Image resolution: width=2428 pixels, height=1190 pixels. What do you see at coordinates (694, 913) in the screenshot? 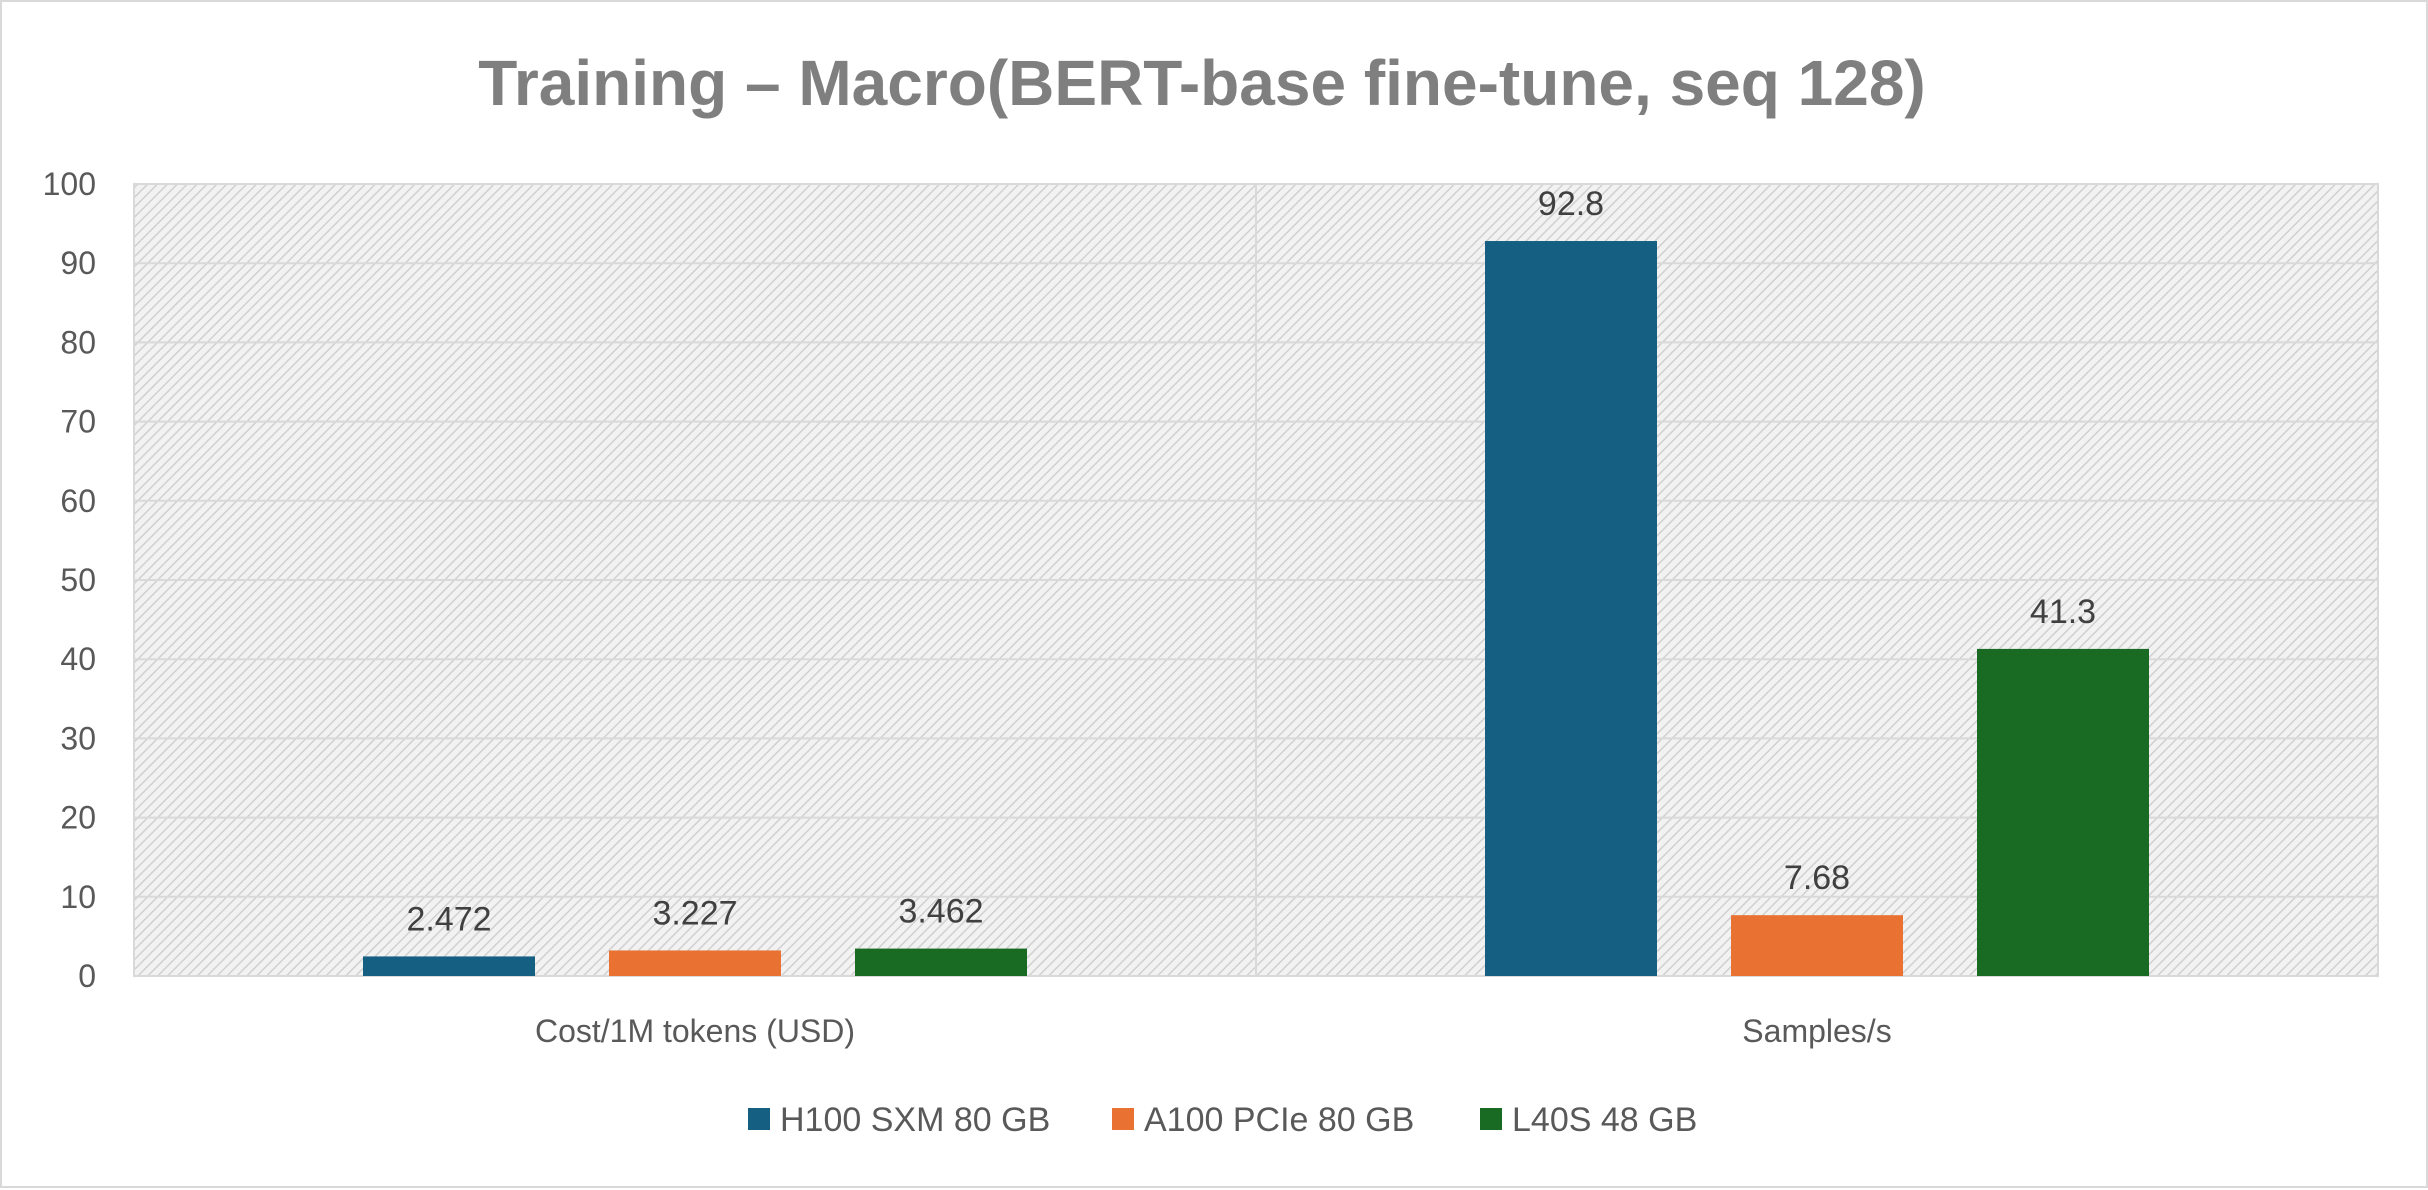
I see `data-label: 3.227` at bounding box center [694, 913].